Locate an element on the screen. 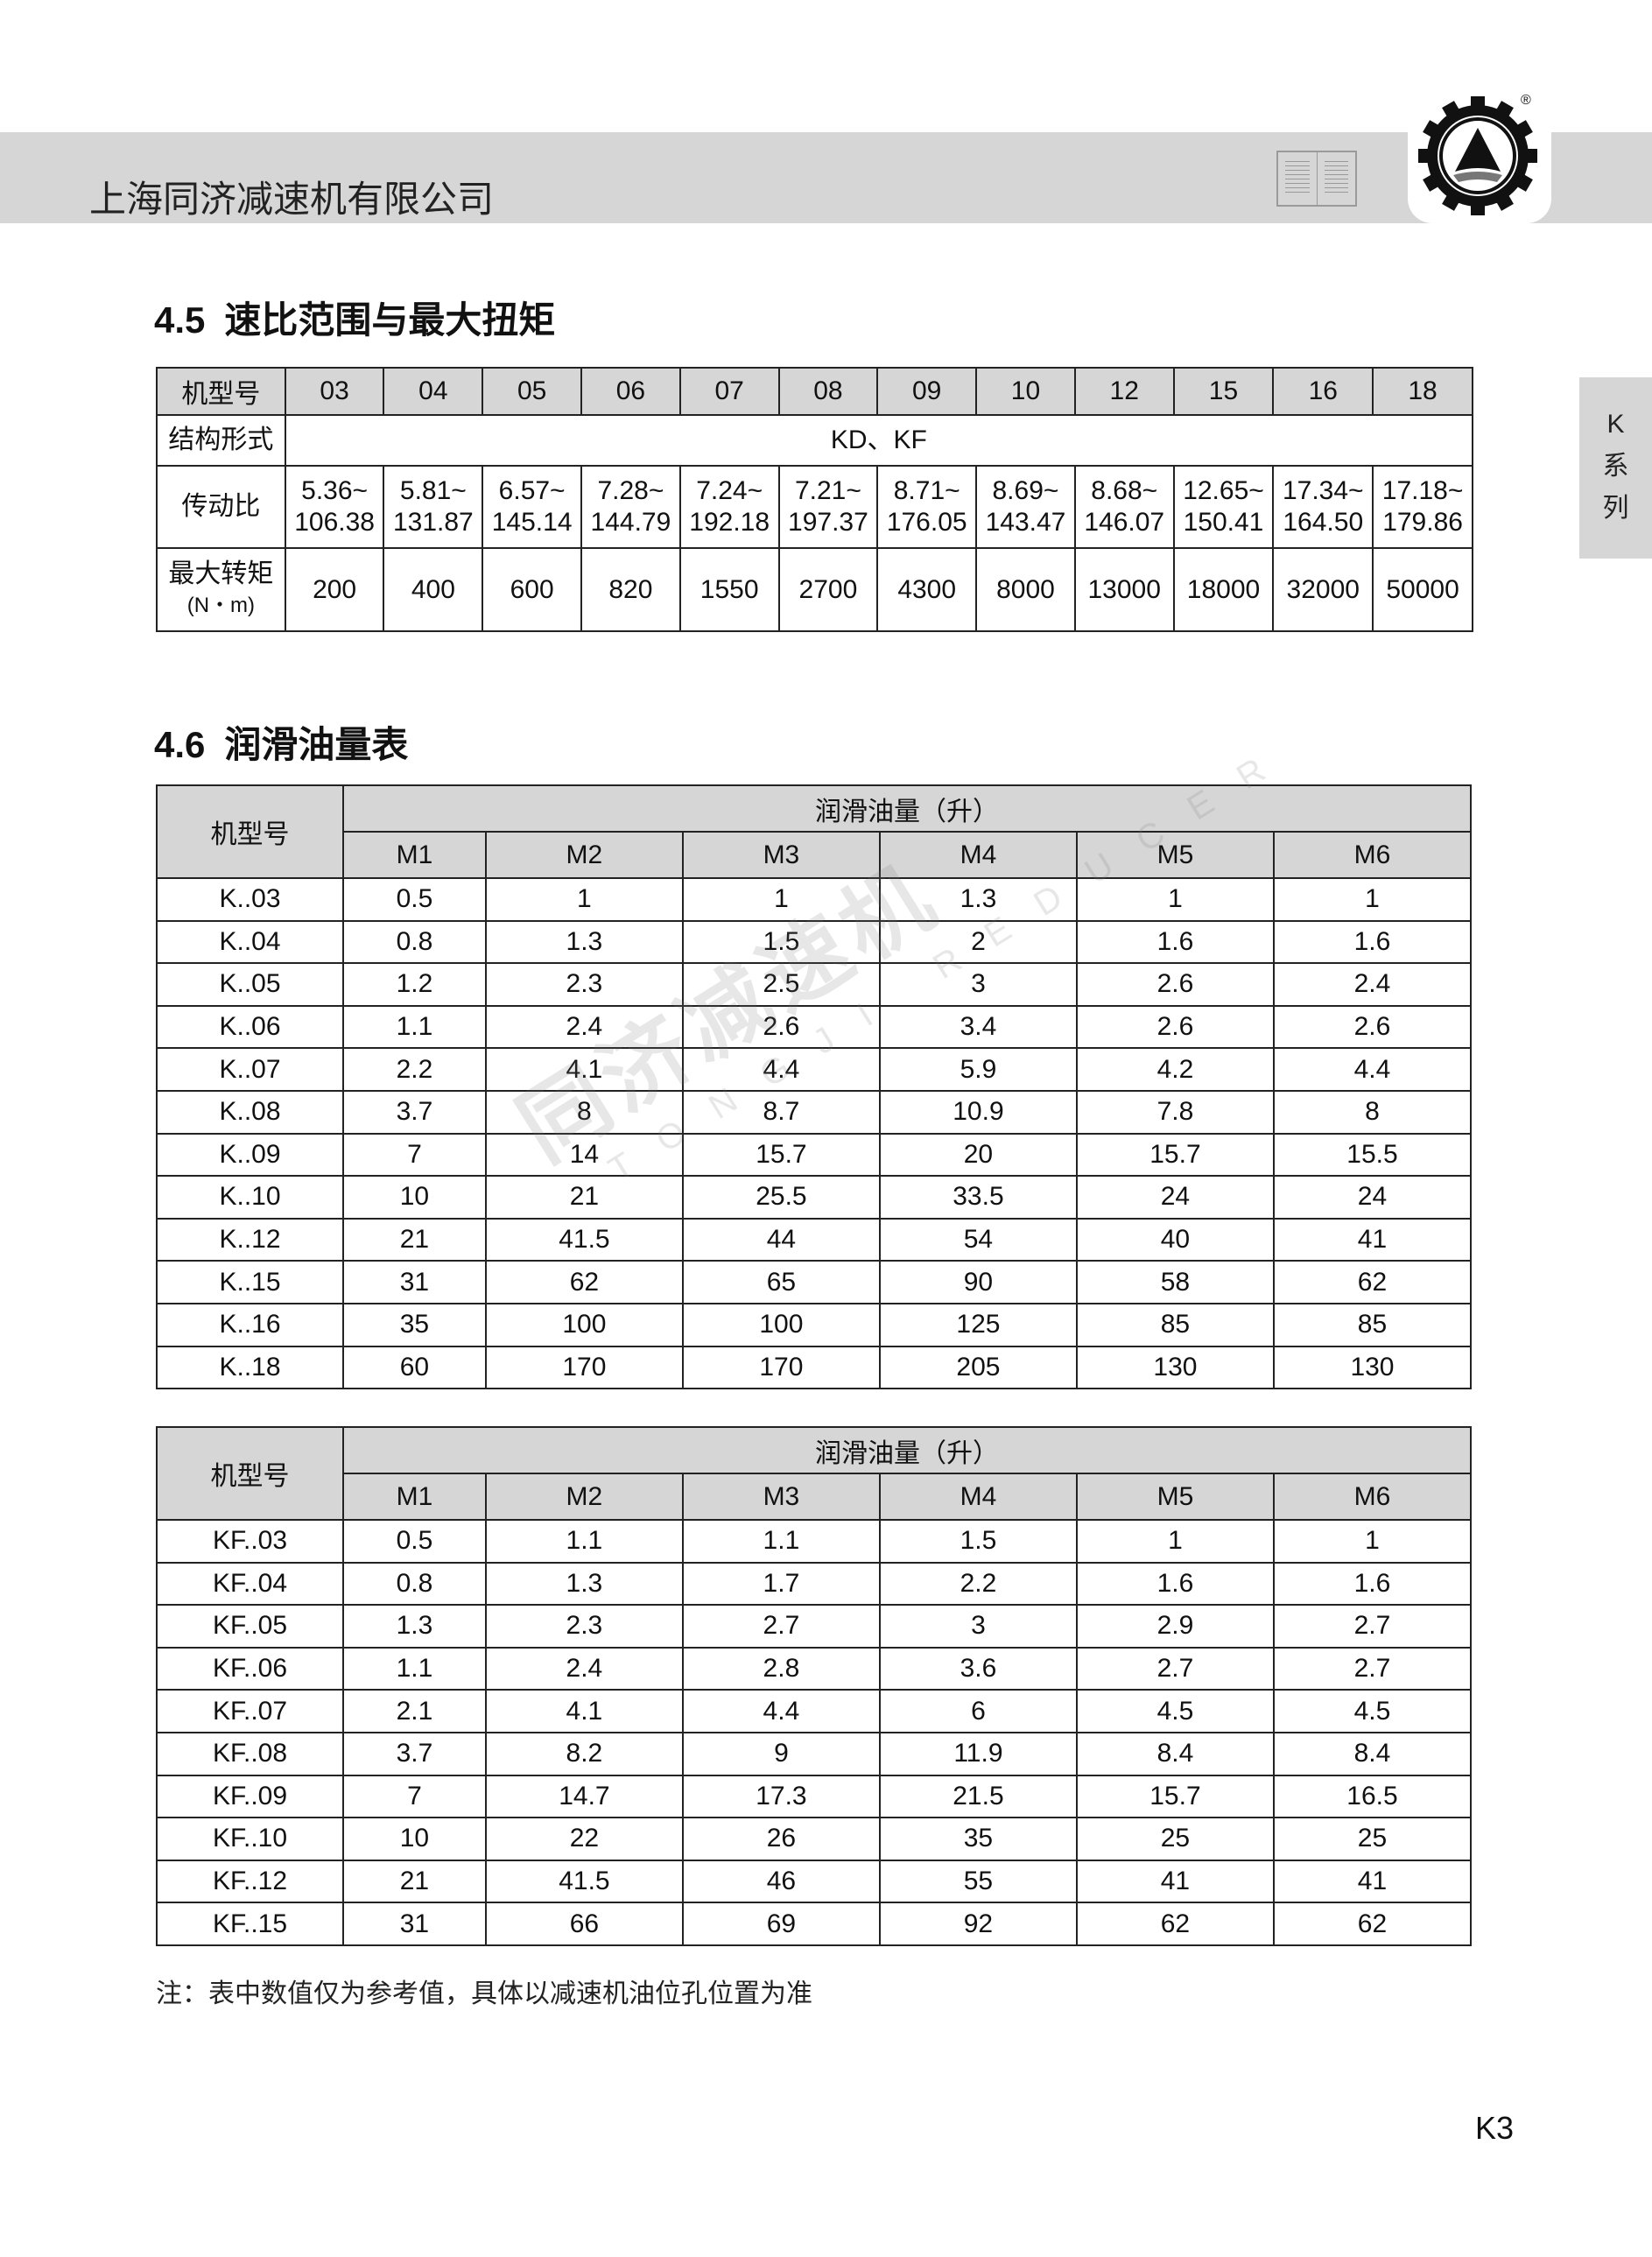  oil-volume-cell: 3.7 is located at coordinates (415, 1112).